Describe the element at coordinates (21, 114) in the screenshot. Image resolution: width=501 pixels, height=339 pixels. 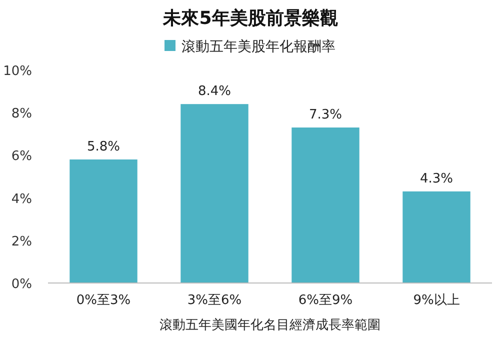
I see `y-tick-label: 8%` at that location.